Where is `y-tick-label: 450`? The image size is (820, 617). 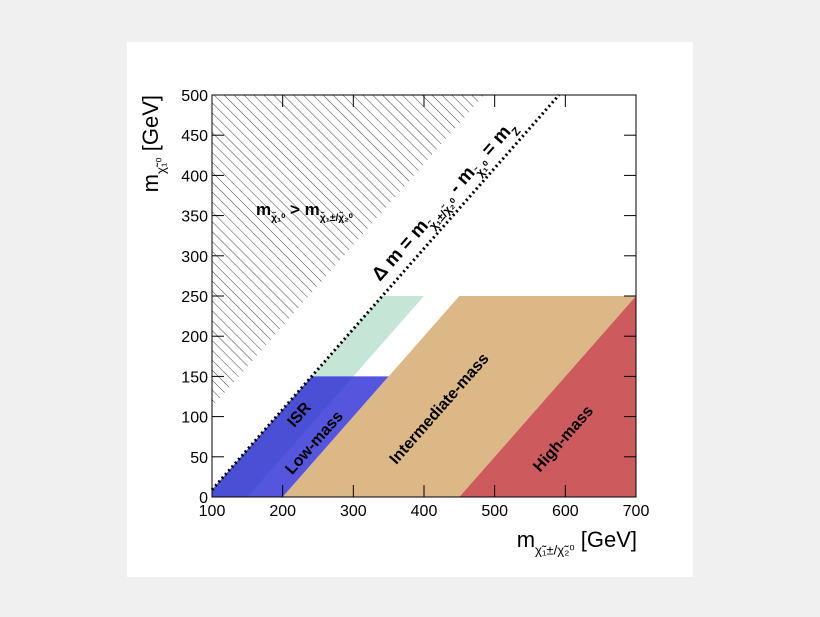 y-tick-label: 450 is located at coordinates (194, 136).